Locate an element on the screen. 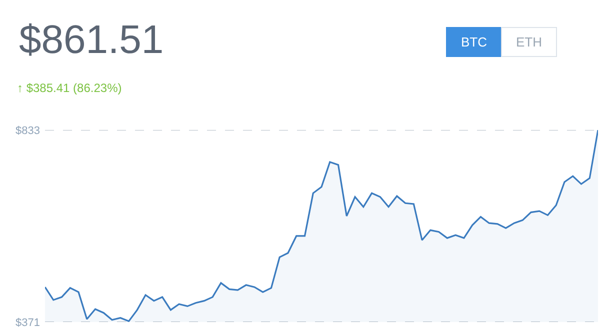 The height and width of the screenshot is (333, 607). text: BTC is located at coordinates (474, 42).